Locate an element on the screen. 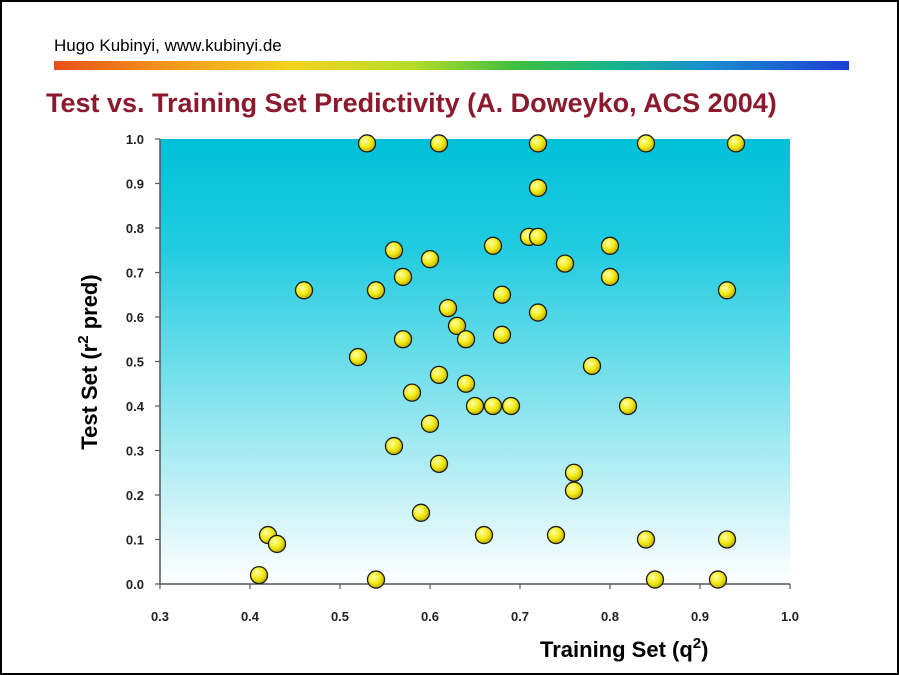 This screenshot has width=899, height=675. x-axis-title-sup: 2 is located at coordinates (697, 643).